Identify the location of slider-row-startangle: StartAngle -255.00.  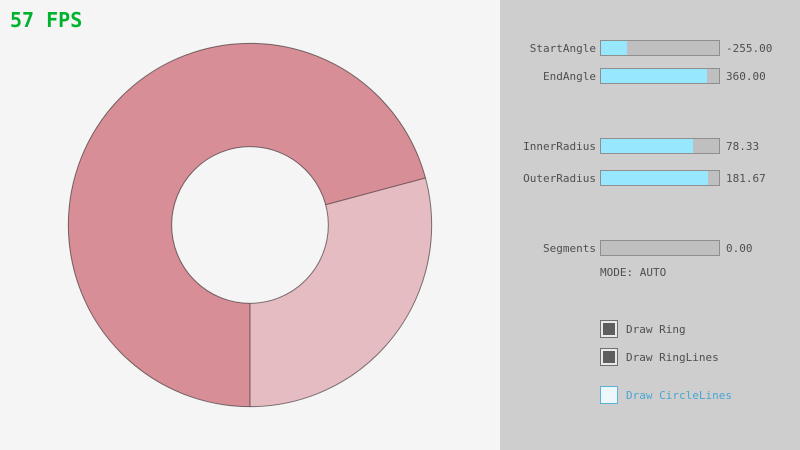
(650, 48).